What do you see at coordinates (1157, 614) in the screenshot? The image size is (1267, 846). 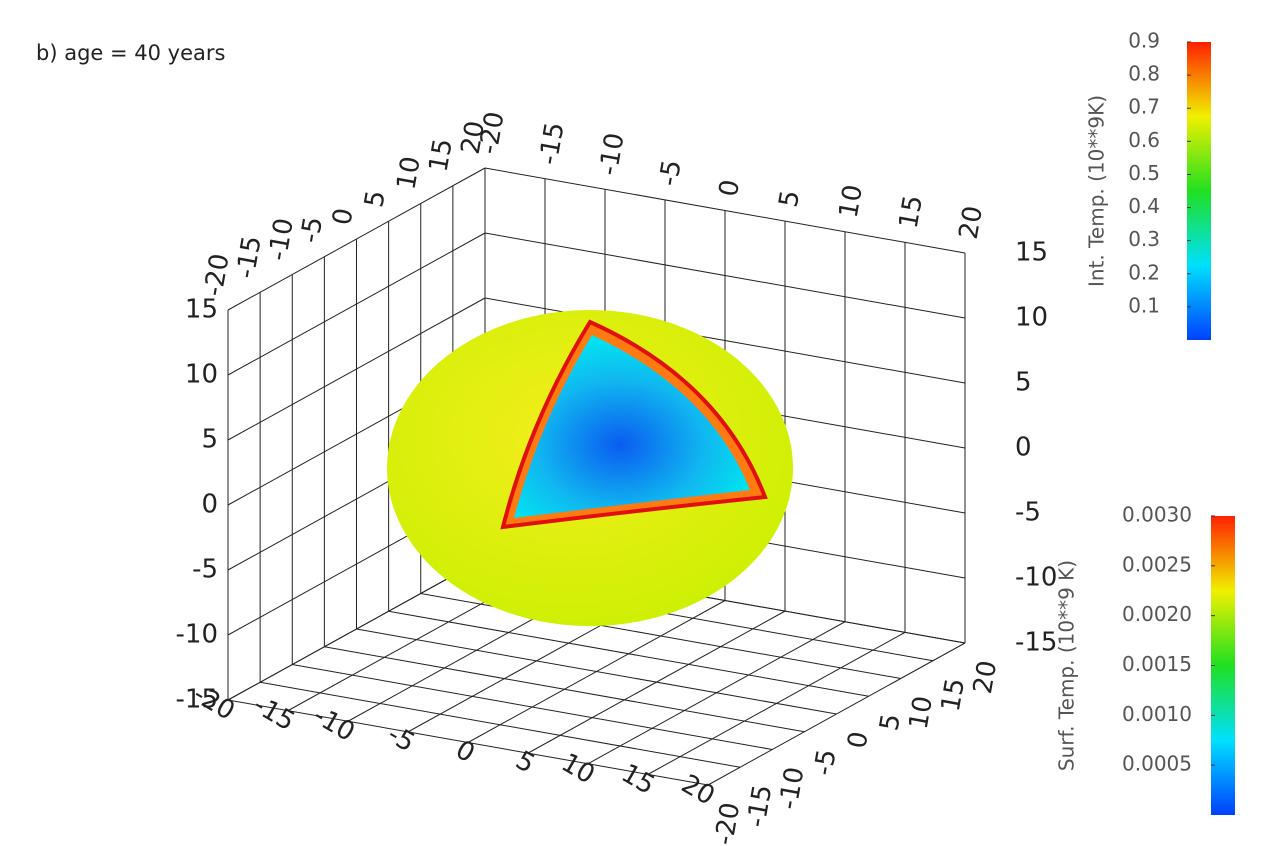 I see `colorbar-tick-label: 0.0020` at bounding box center [1157, 614].